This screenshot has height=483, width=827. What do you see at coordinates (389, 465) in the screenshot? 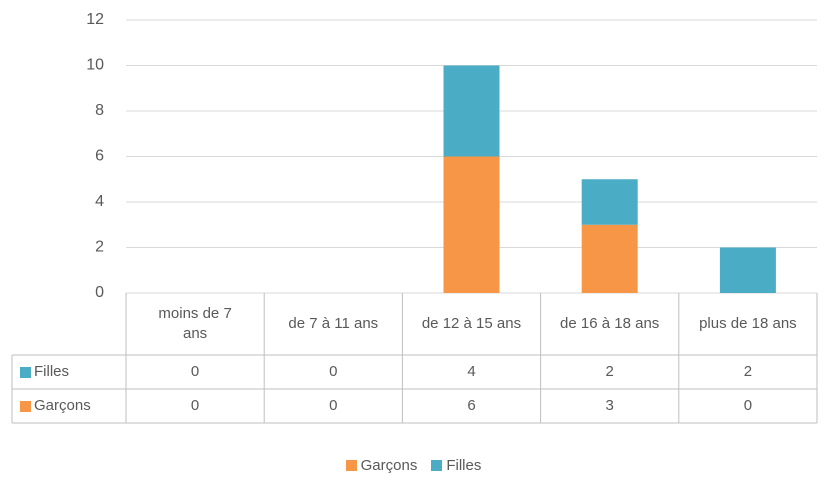
I see `legend-label: Garçons` at bounding box center [389, 465].